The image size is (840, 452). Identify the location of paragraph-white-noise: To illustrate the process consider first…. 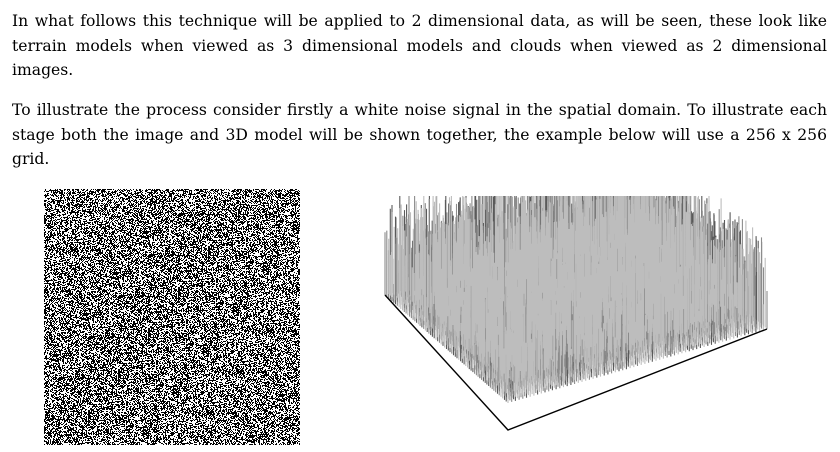
(419, 134).